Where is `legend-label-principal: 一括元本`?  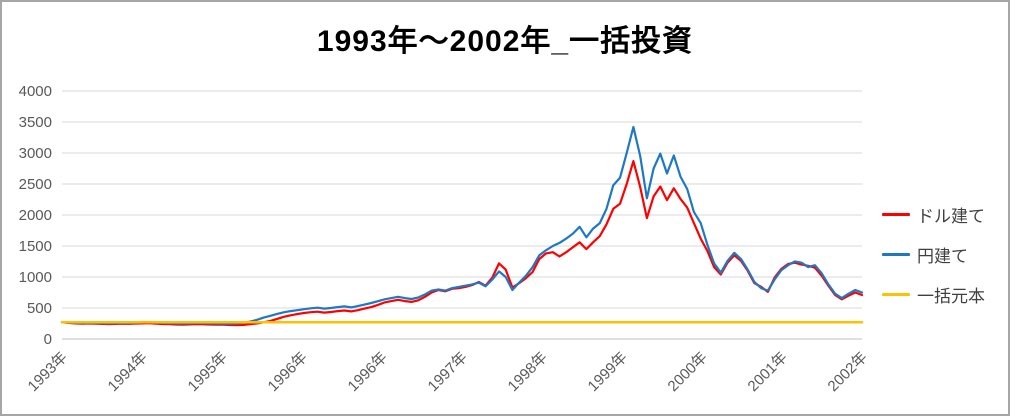 legend-label-principal: 一括元本 is located at coordinates (951, 296).